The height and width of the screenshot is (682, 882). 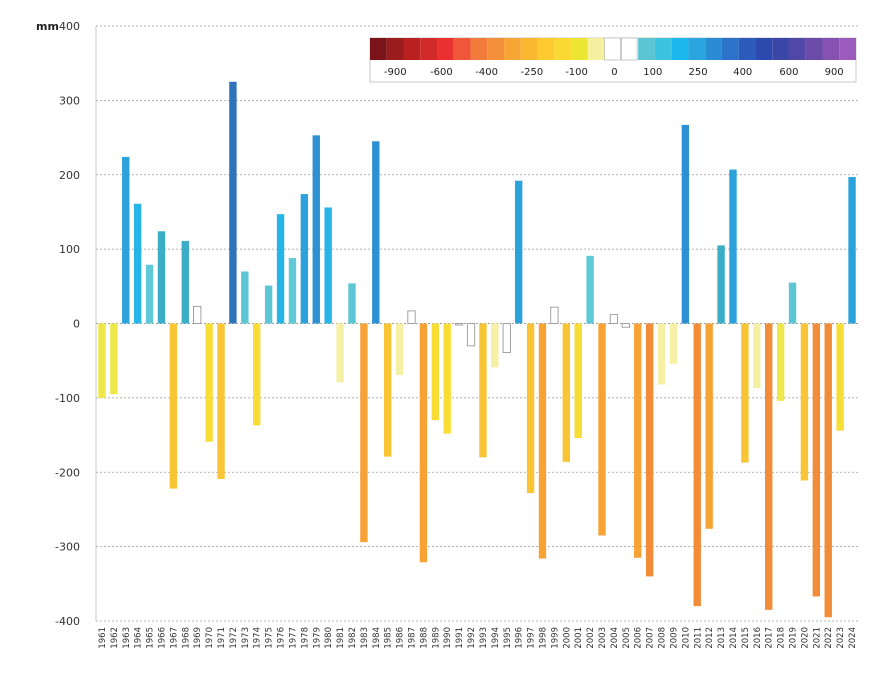 What do you see at coordinates (395, 72) in the screenshot?
I see `legend-label: -900` at bounding box center [395, 72].